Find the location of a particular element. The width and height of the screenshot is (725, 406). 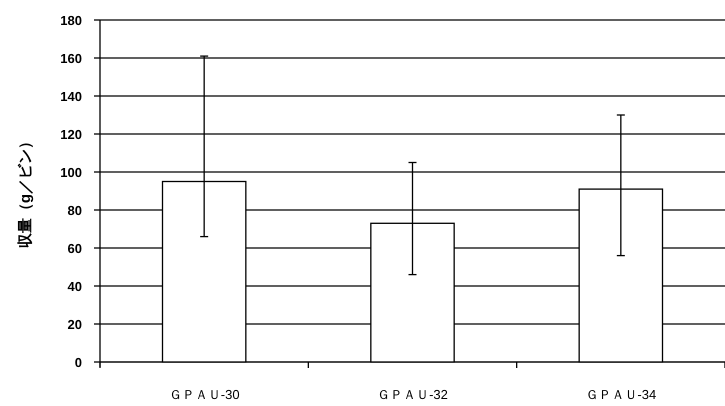

y-tick-label: 160 is located at coordinates (71, 58).